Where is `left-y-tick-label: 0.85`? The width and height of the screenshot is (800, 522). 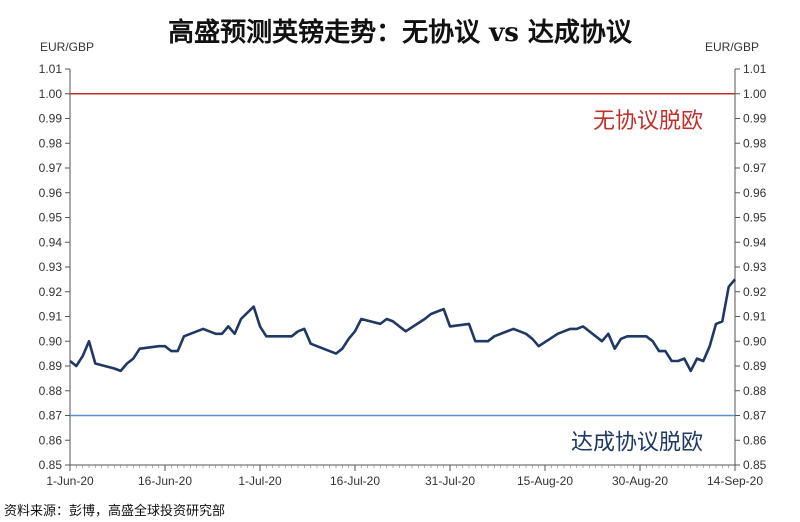
left-y-tick-label: 0.85 is located at coordinates (51, 465).